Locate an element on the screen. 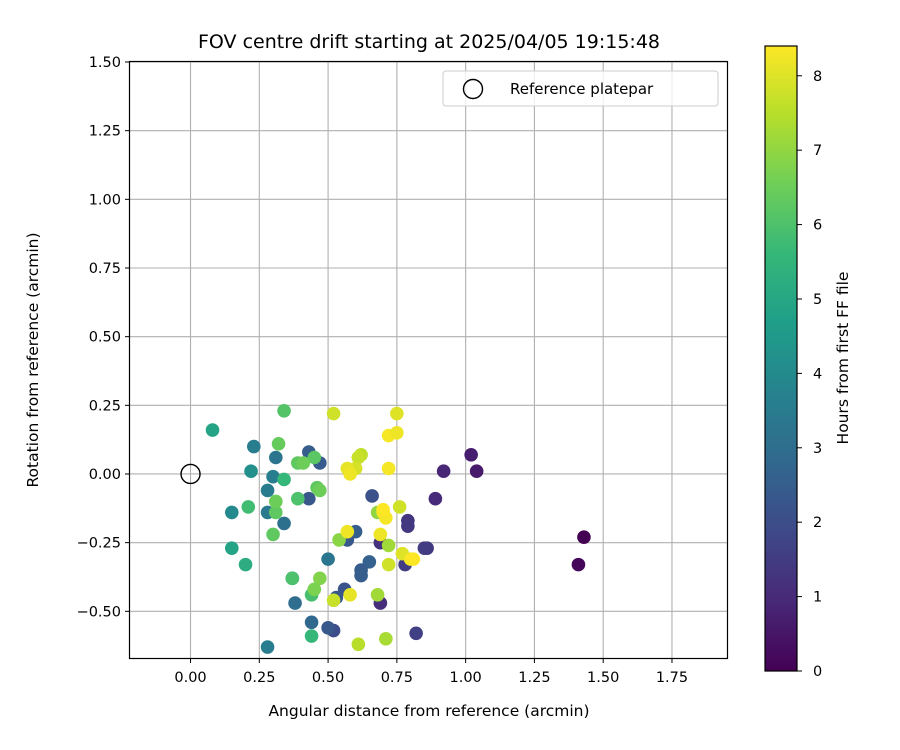  x-tick-label: 1.25 is located at coordinates (534, 678).